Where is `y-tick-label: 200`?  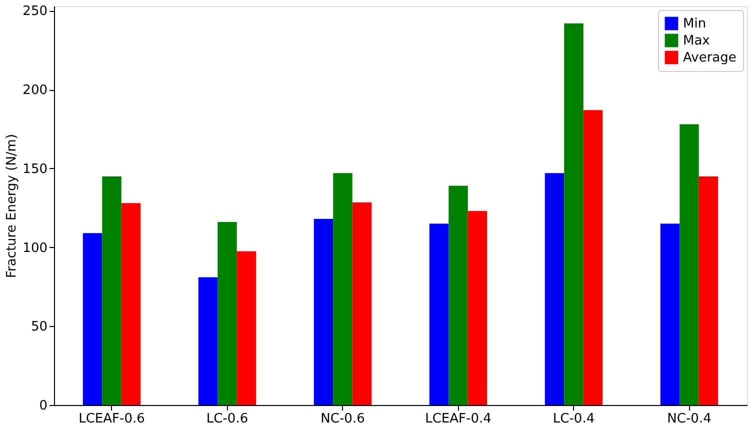
y-tick-label: 200 is located at coordinates (35, 90).